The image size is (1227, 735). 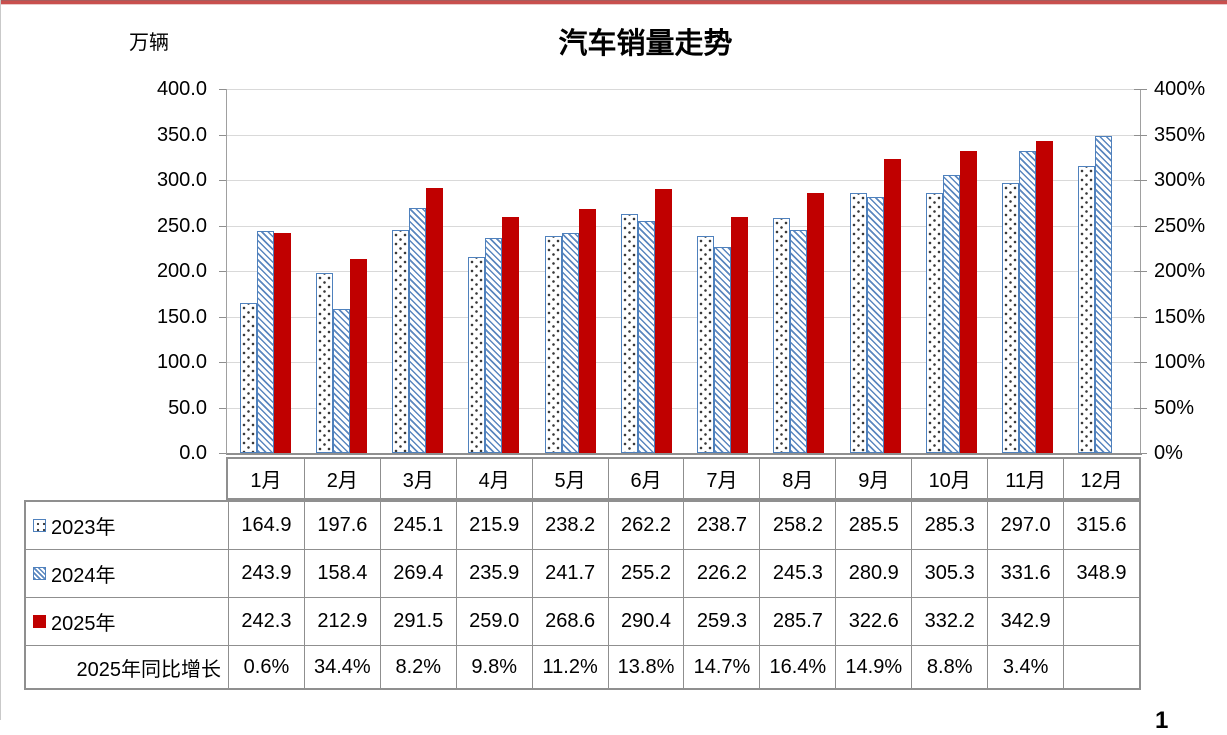 What do you see at coordinates (39, 573) in the screenshot?
I see `legend-key-hatched-icon` at bounding box center [39, 573].